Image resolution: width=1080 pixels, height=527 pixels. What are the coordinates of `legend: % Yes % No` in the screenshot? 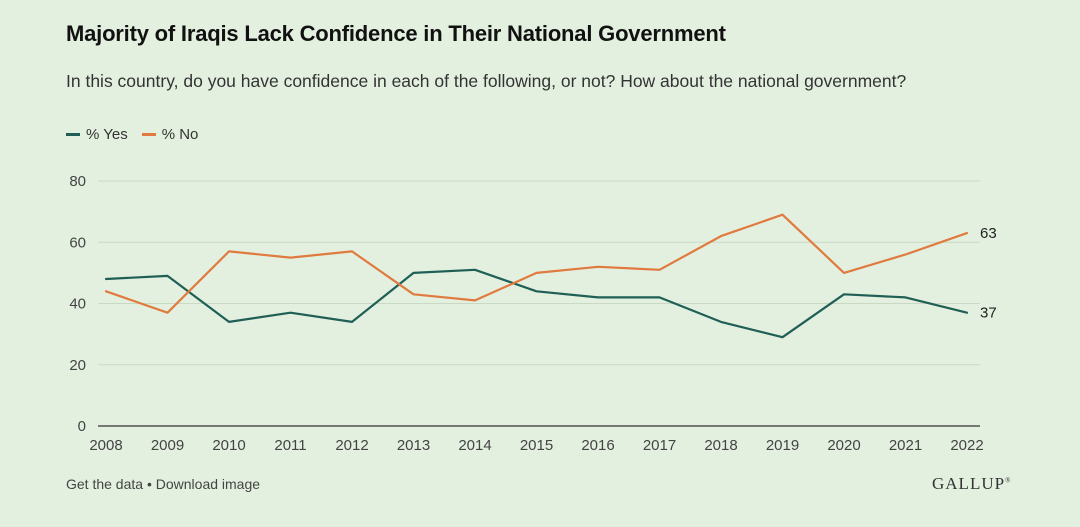 It's located at (132, 134).